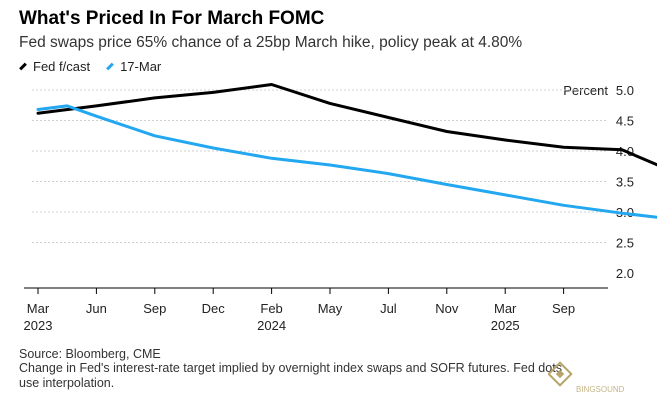 This screenshot has height=401, width=657. I want to click on y-tick-label: 4.5, so click(625, 121).